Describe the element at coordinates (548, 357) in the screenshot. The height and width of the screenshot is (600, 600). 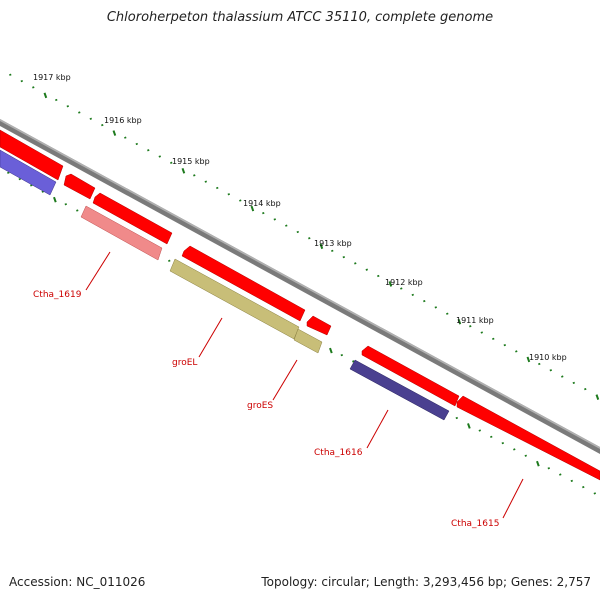
I see `kbp-label-1910: 1910 kbp` at that location.